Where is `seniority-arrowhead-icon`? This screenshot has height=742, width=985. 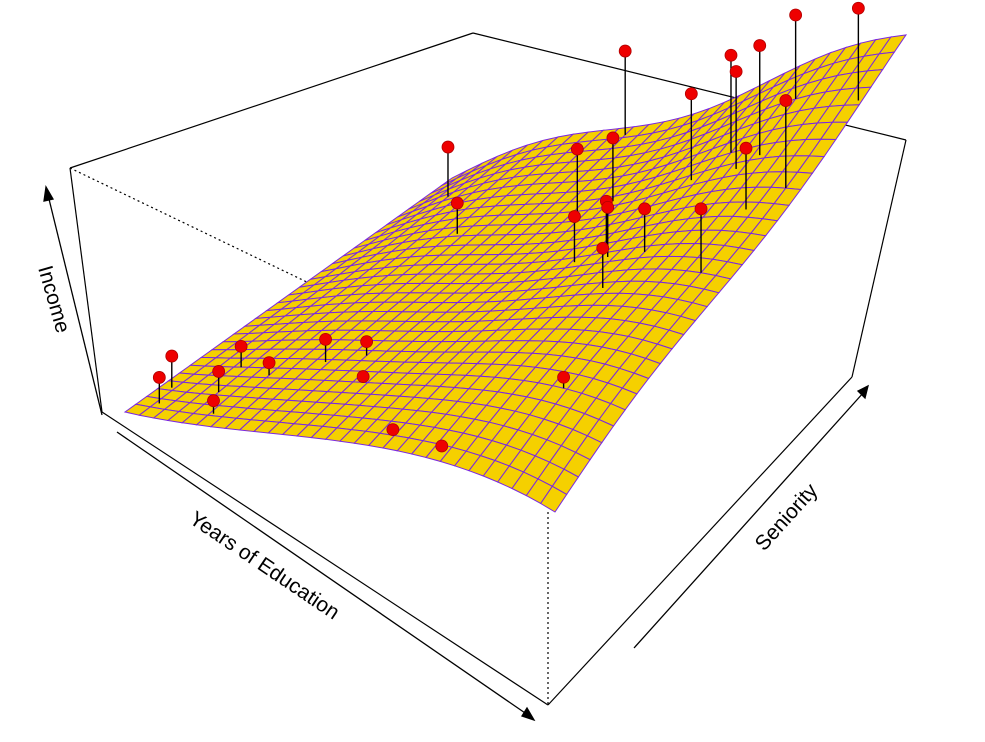 seniority-arrowhead-icon is located at coordinates (862, 392).